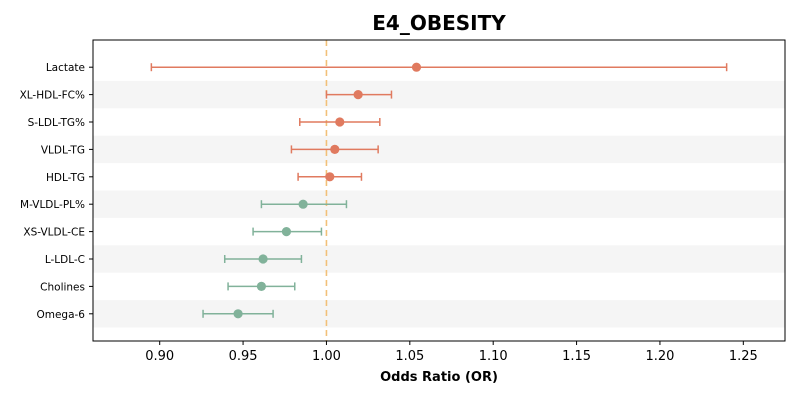 Image resolution: width=800 pixels, height=400 pixels. What do you see at coordinates (286, 232) in the screenshot?
I see `point-xs-vldl-ce` at bounding box center [286, 232].